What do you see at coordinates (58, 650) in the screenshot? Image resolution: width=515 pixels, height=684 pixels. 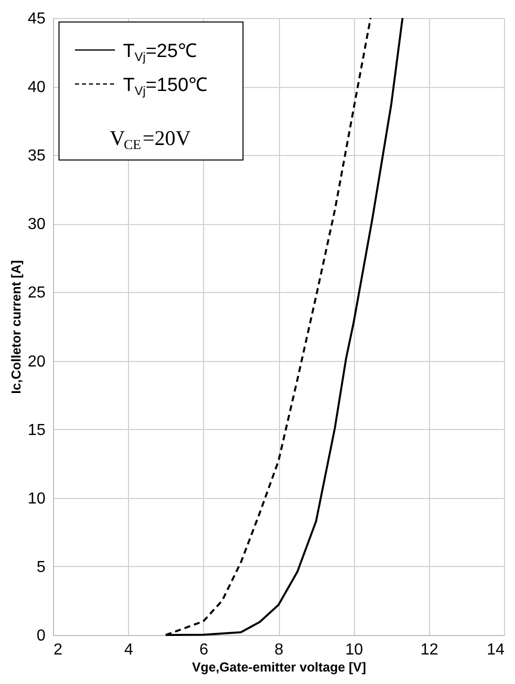 I see `x-tick-label: 2` at bounding box center [58, 650].